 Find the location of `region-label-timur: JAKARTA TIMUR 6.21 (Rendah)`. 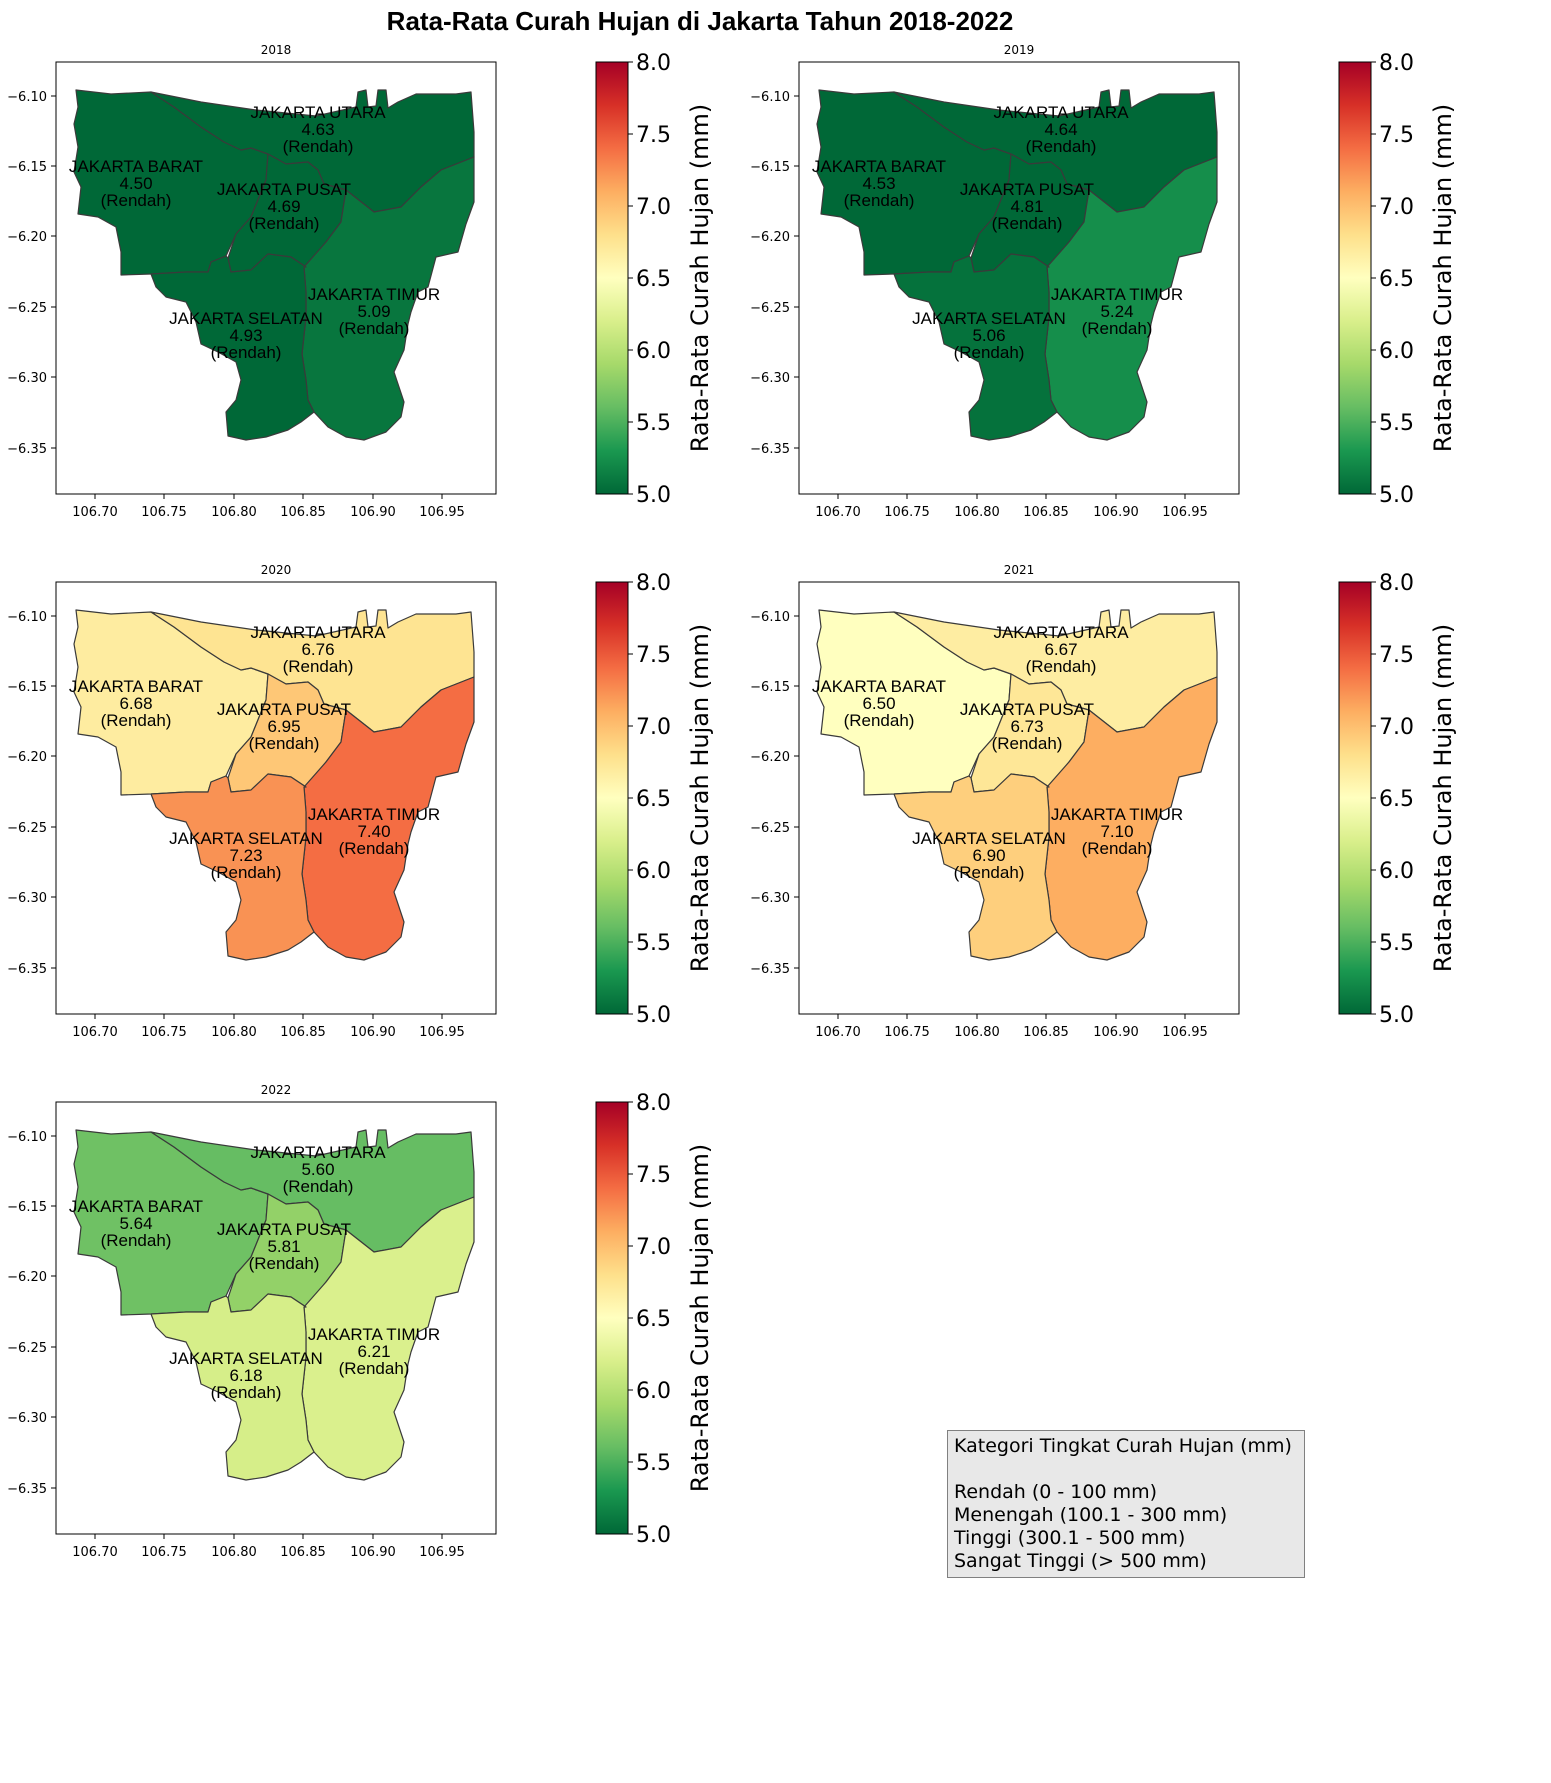

region-label-timur: JAKARTA TIMUR 6.21 (Rendah) is located at coordinates (374, 1351).